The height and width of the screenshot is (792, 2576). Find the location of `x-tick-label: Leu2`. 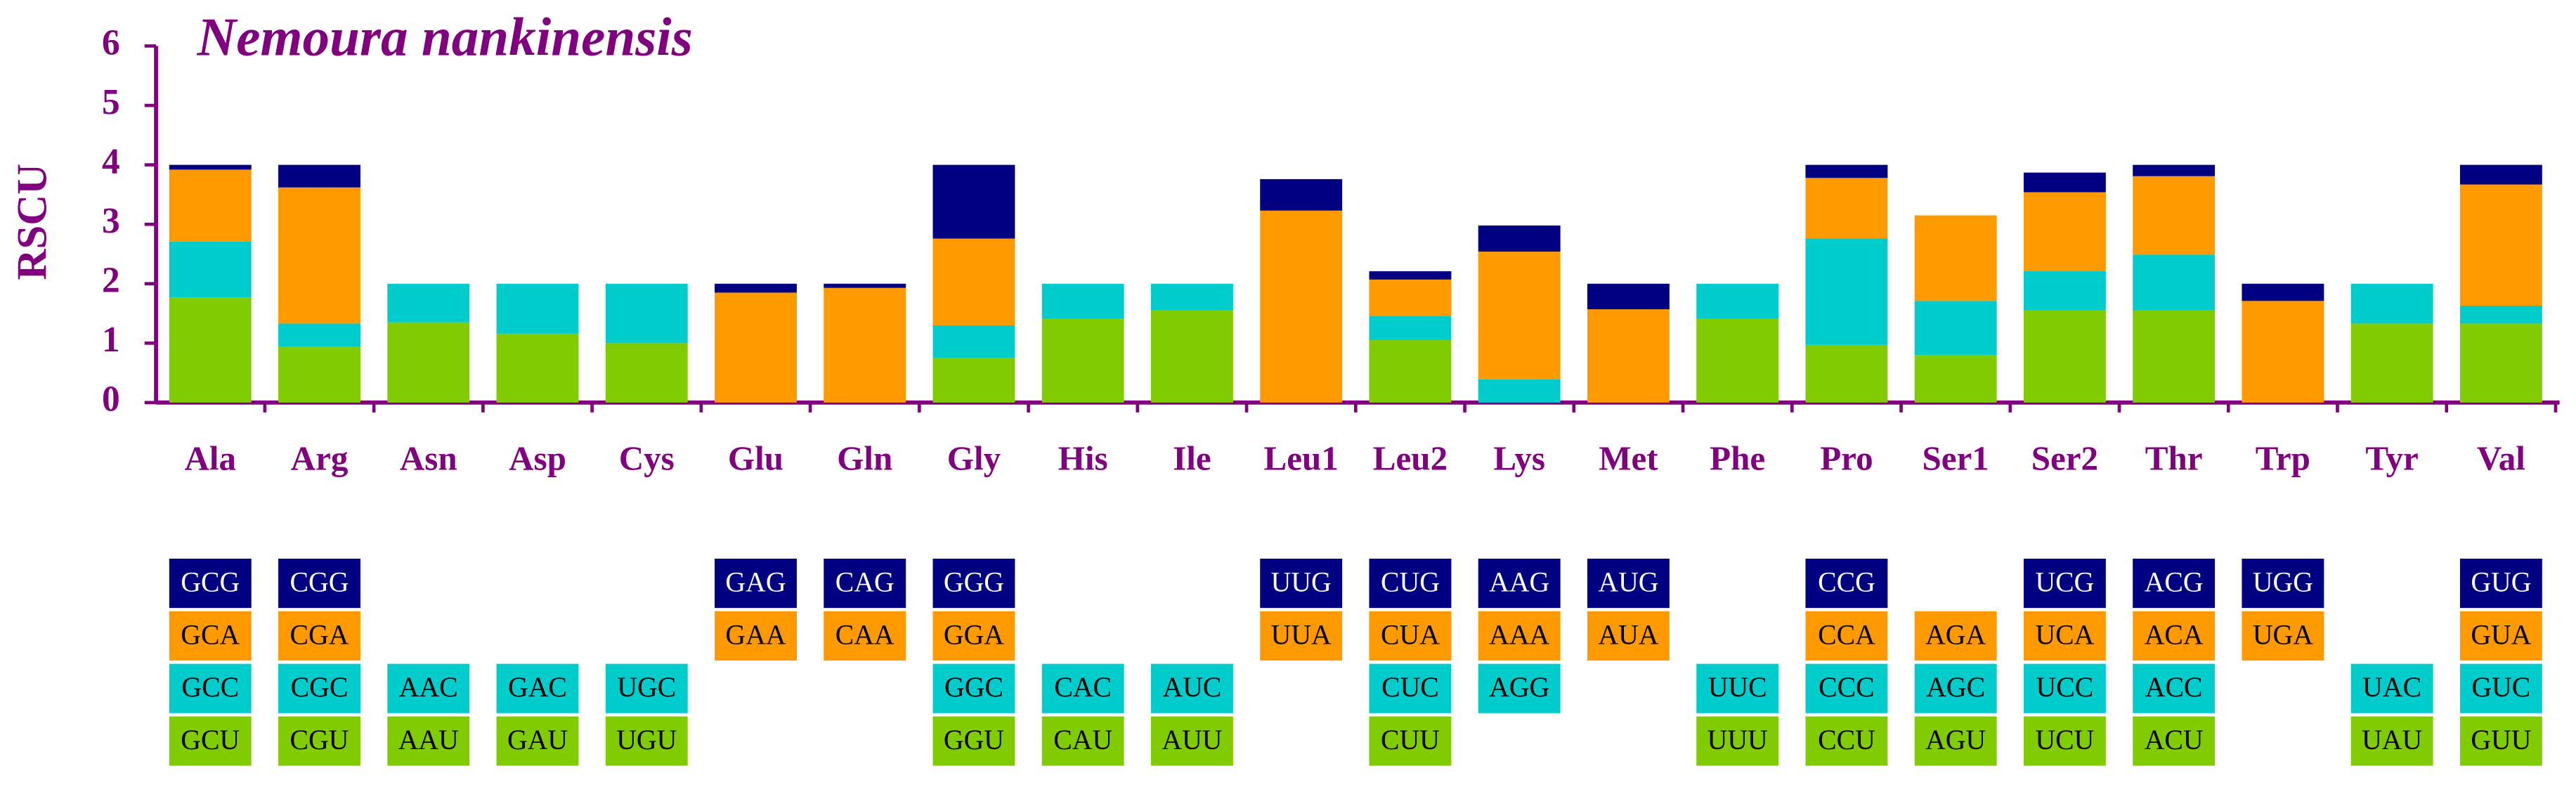

x-tick-label: Leu2 is located at coordinates (1410, 458).